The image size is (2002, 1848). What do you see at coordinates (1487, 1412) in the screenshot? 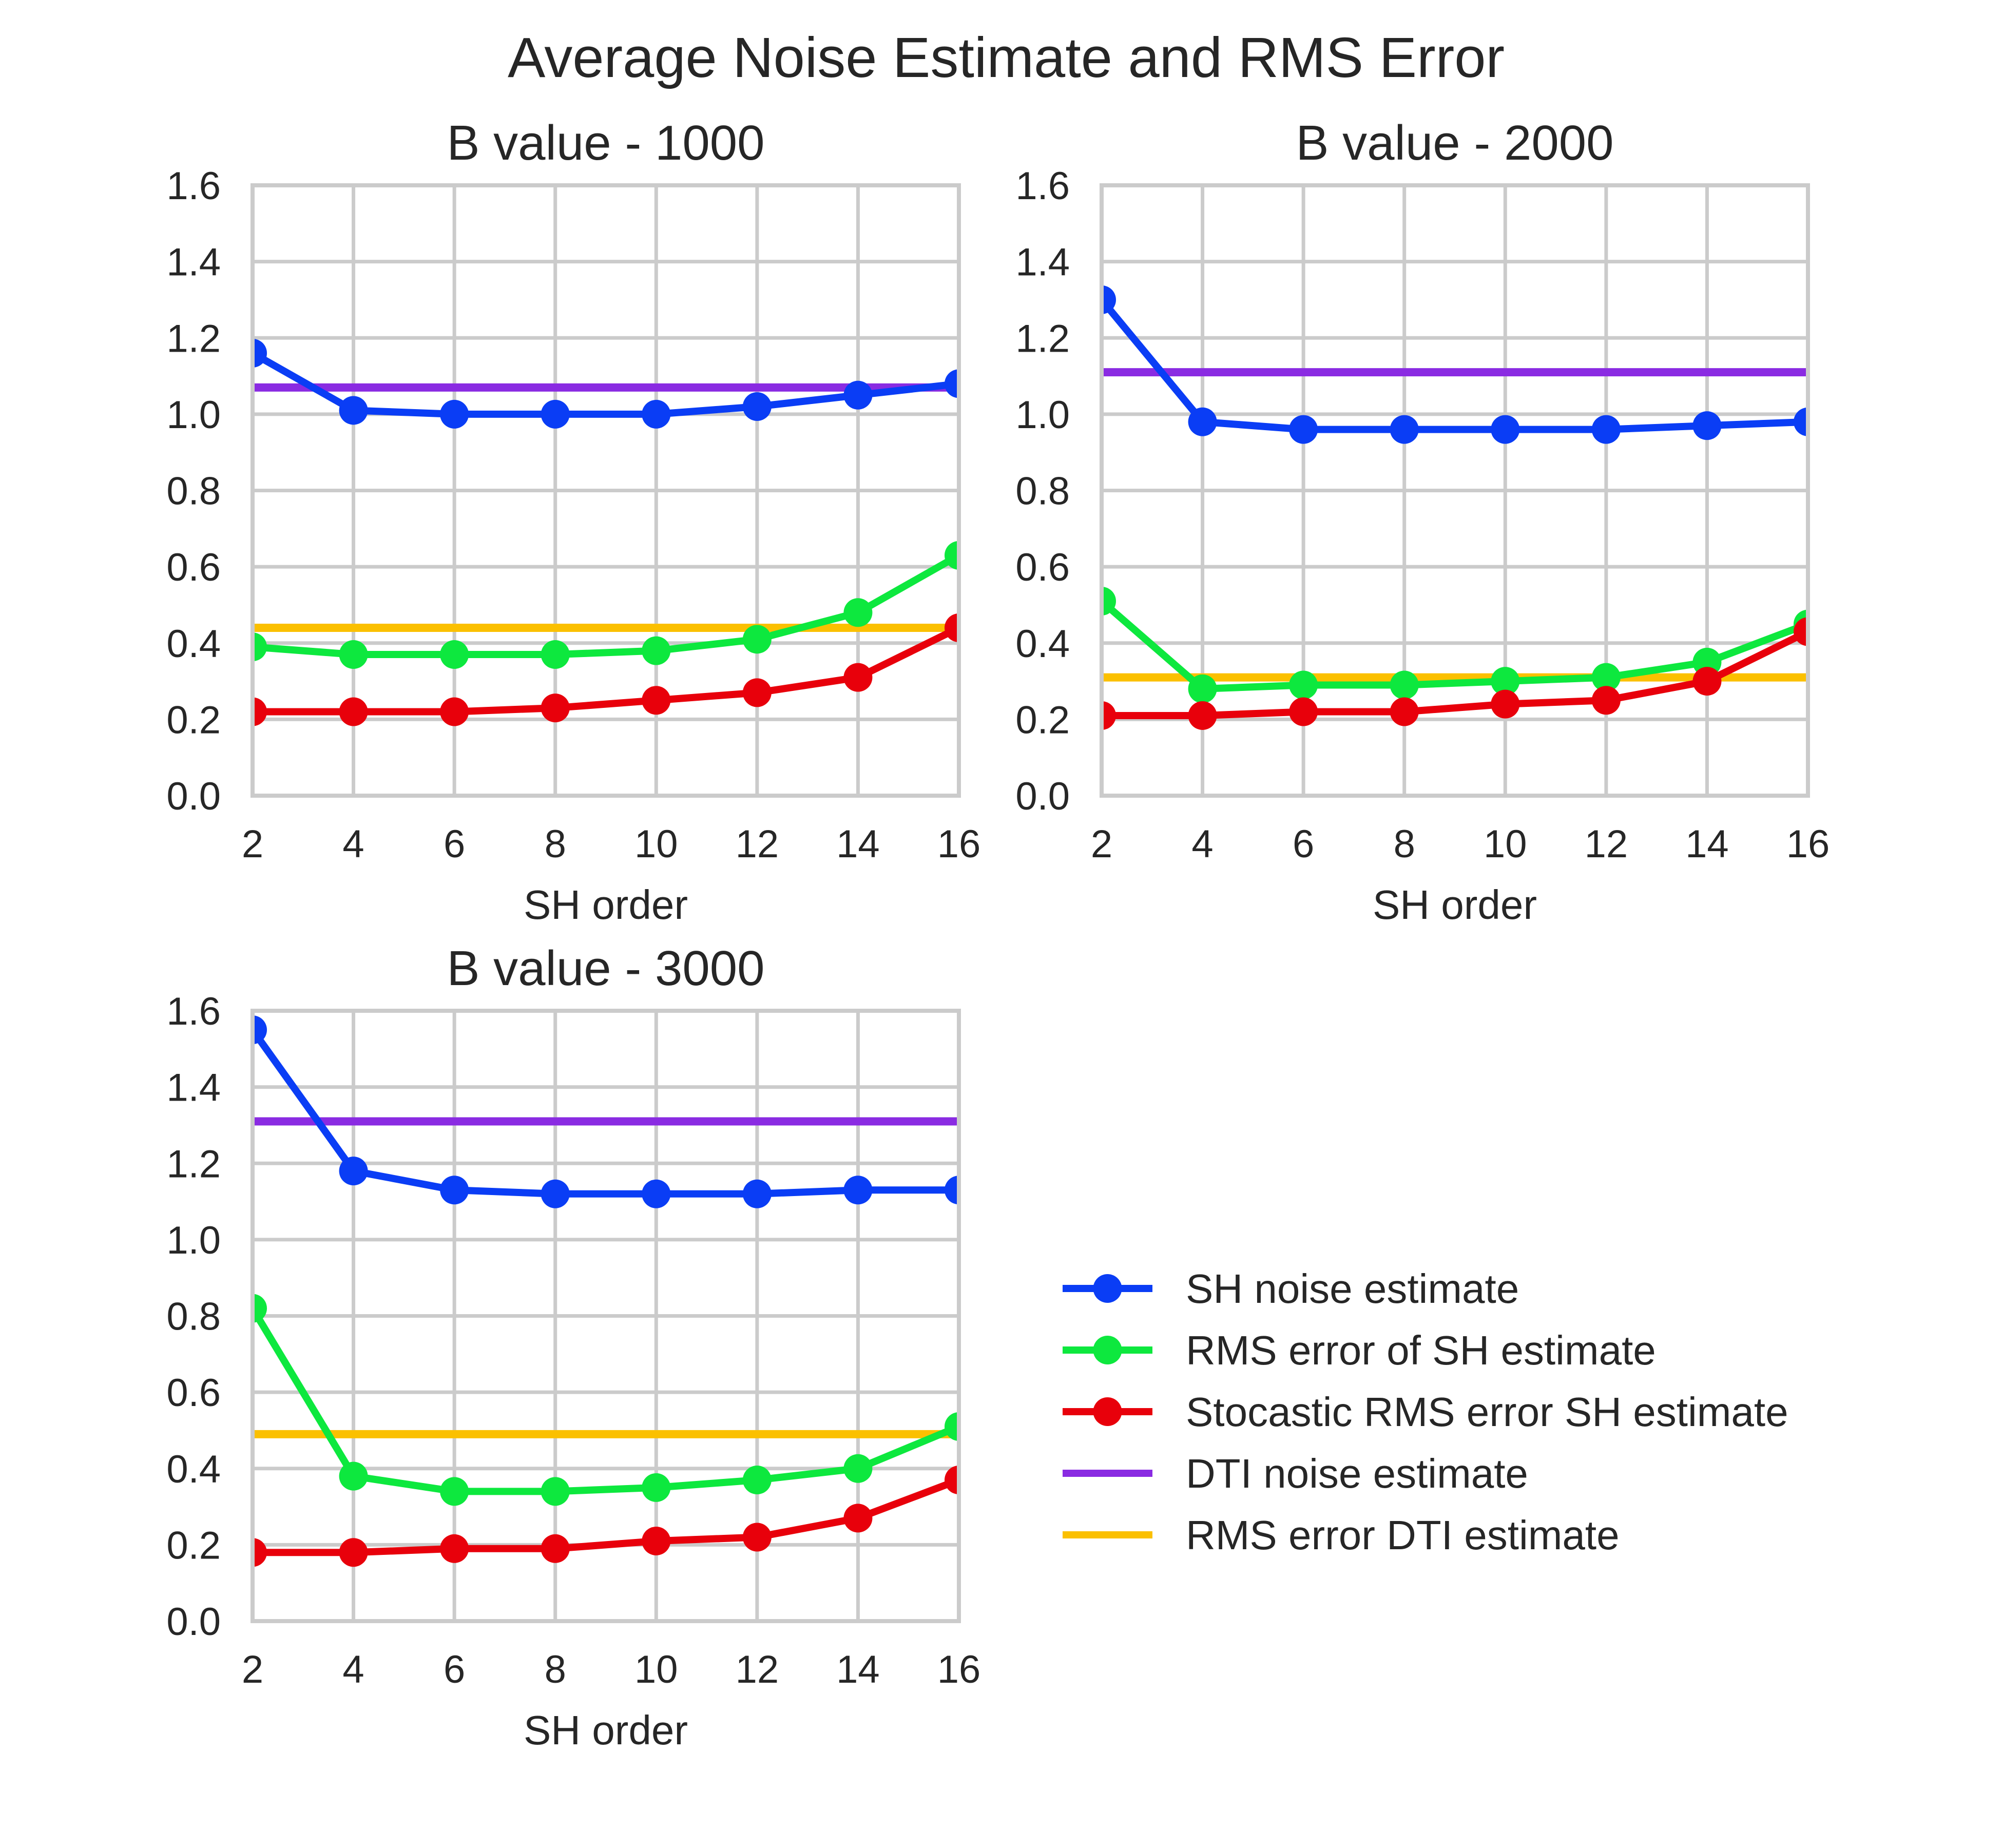
I see `legend-label: Stocastic RMS error SH estimate` at bounding box center [1487, 1412].